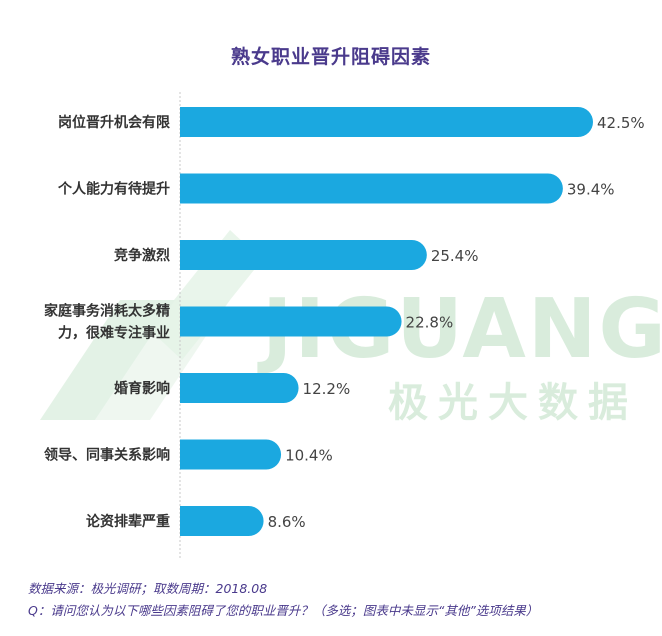  Describe the element at coordinates (287, 522) in the screenshot. I see `value-label-6: 8.6%` at that location.